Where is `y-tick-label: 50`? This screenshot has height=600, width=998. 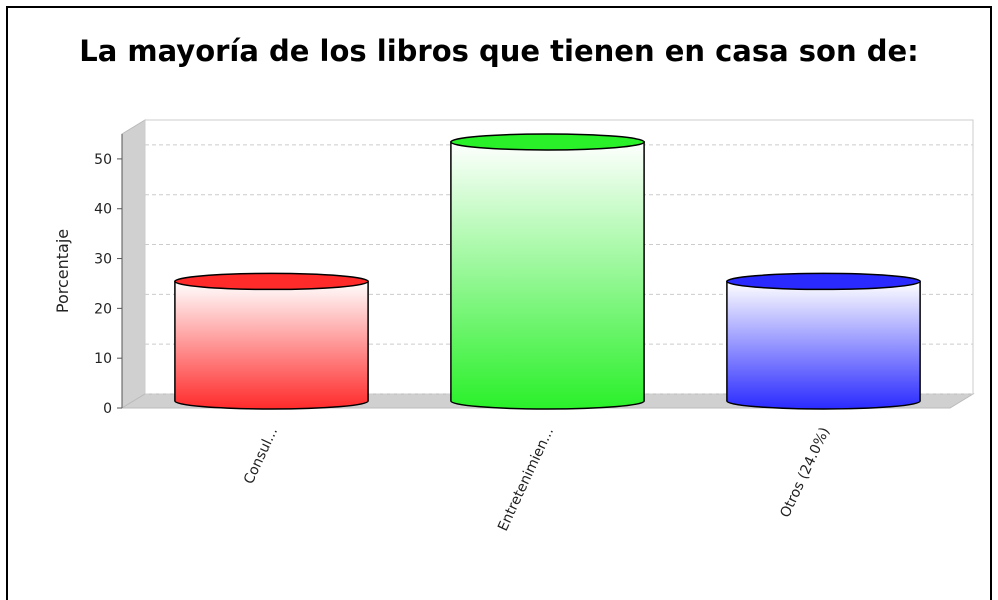
y-tick-label: 50 is located at coordinates (103, 160).